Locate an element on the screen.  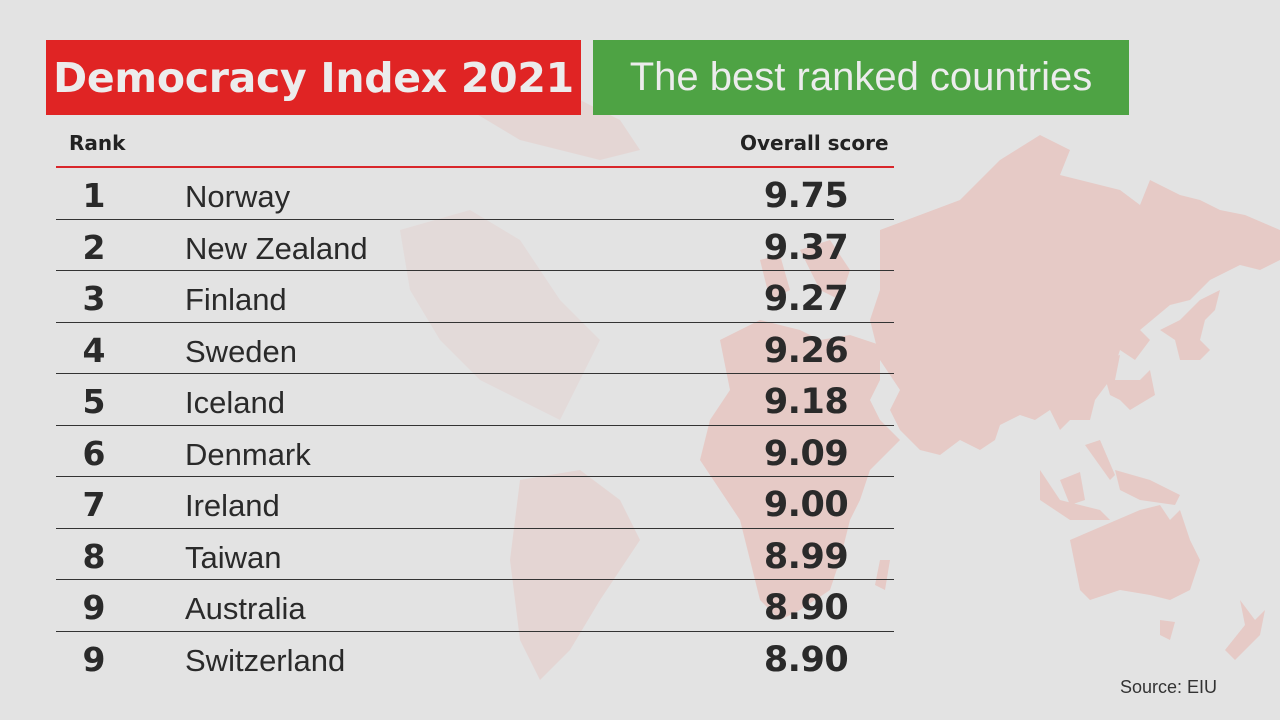
rank-cell: 3 is located at coordinates (94, 298).